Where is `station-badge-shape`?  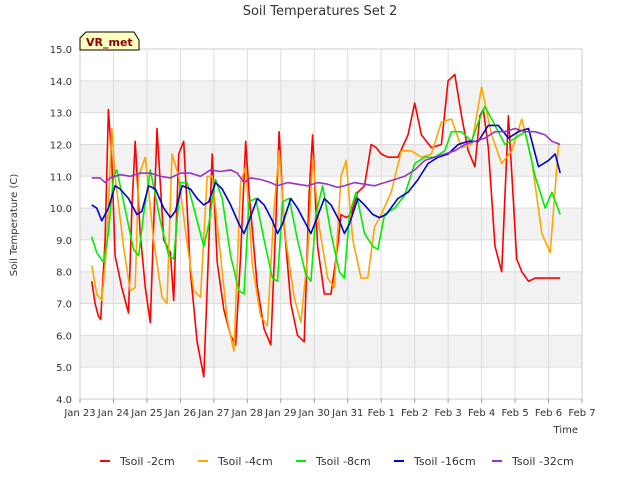
station-badge-shape is located at coordinates (109, 41).